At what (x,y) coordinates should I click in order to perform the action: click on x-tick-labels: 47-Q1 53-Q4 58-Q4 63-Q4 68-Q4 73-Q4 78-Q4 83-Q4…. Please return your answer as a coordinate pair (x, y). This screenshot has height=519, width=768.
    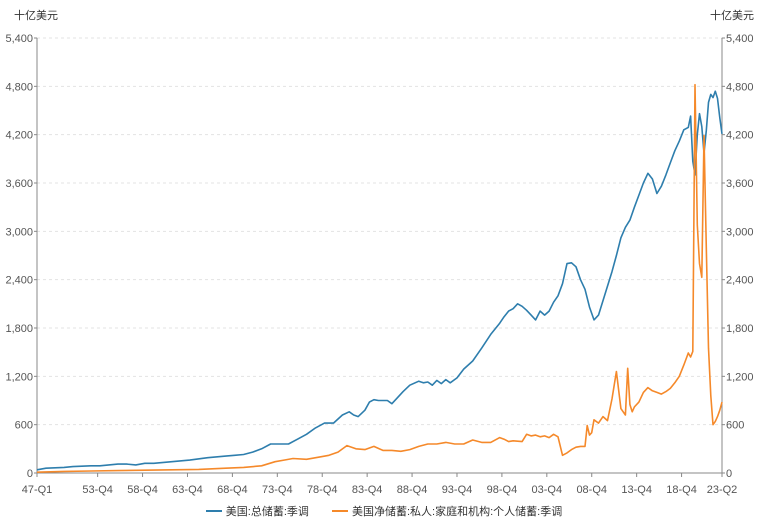
    Looking at the image, I should click on (380, 490).